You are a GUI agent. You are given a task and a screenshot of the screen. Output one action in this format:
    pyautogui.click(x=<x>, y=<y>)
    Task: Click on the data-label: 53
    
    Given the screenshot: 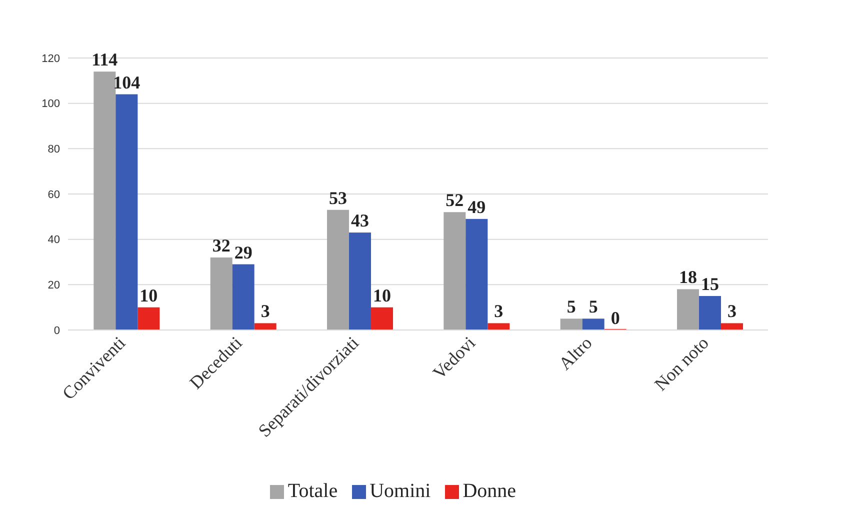 What is the action you would take?
    pyautogui.click(x=338, y=198)
    